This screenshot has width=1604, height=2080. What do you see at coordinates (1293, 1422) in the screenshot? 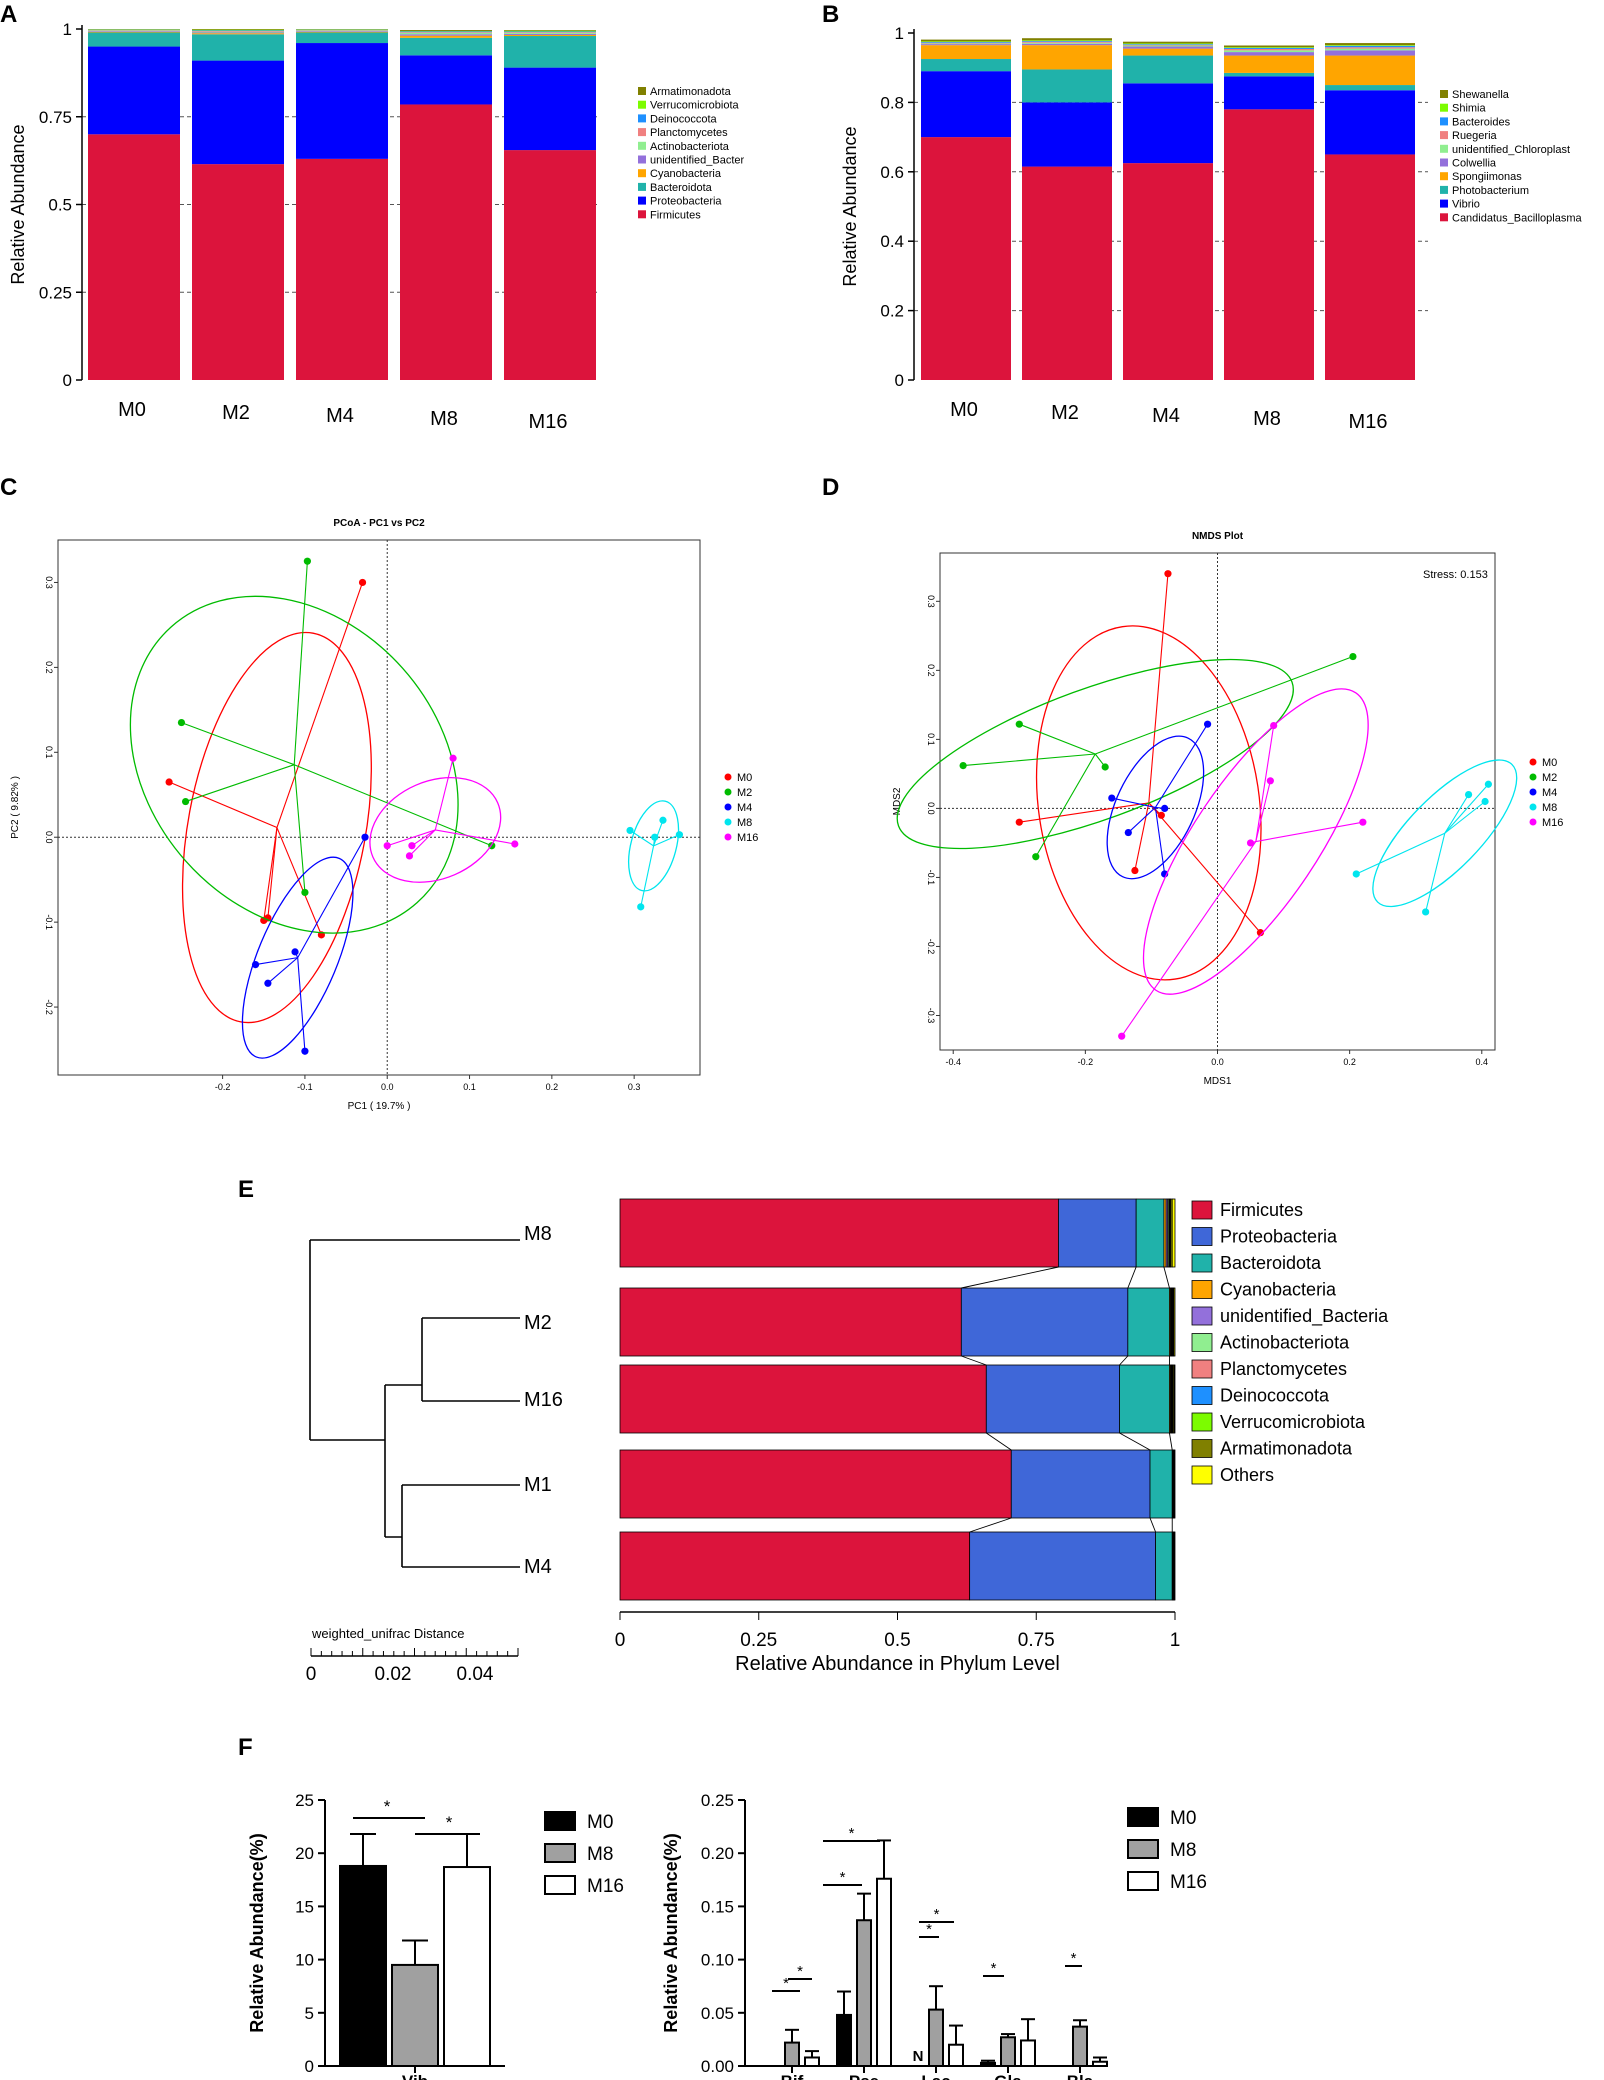
I see `legend-label: Verrucomicrobiota` at bounding box center [1293, 1422].